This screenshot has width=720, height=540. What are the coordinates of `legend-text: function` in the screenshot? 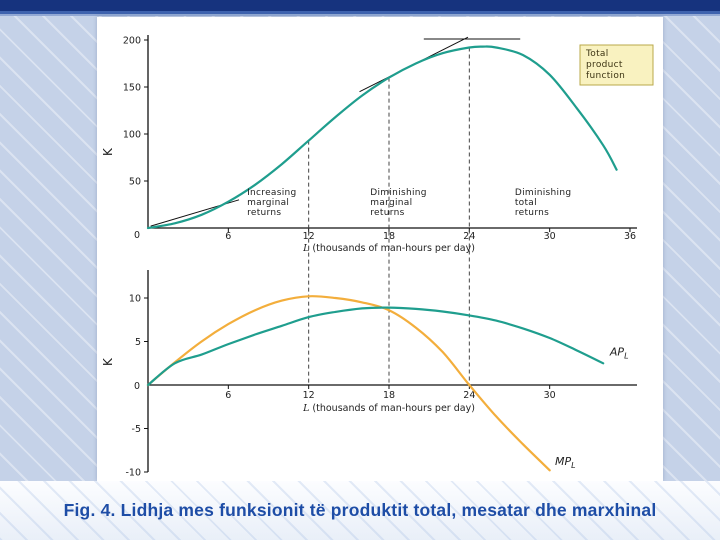 It's located at (605, 76).